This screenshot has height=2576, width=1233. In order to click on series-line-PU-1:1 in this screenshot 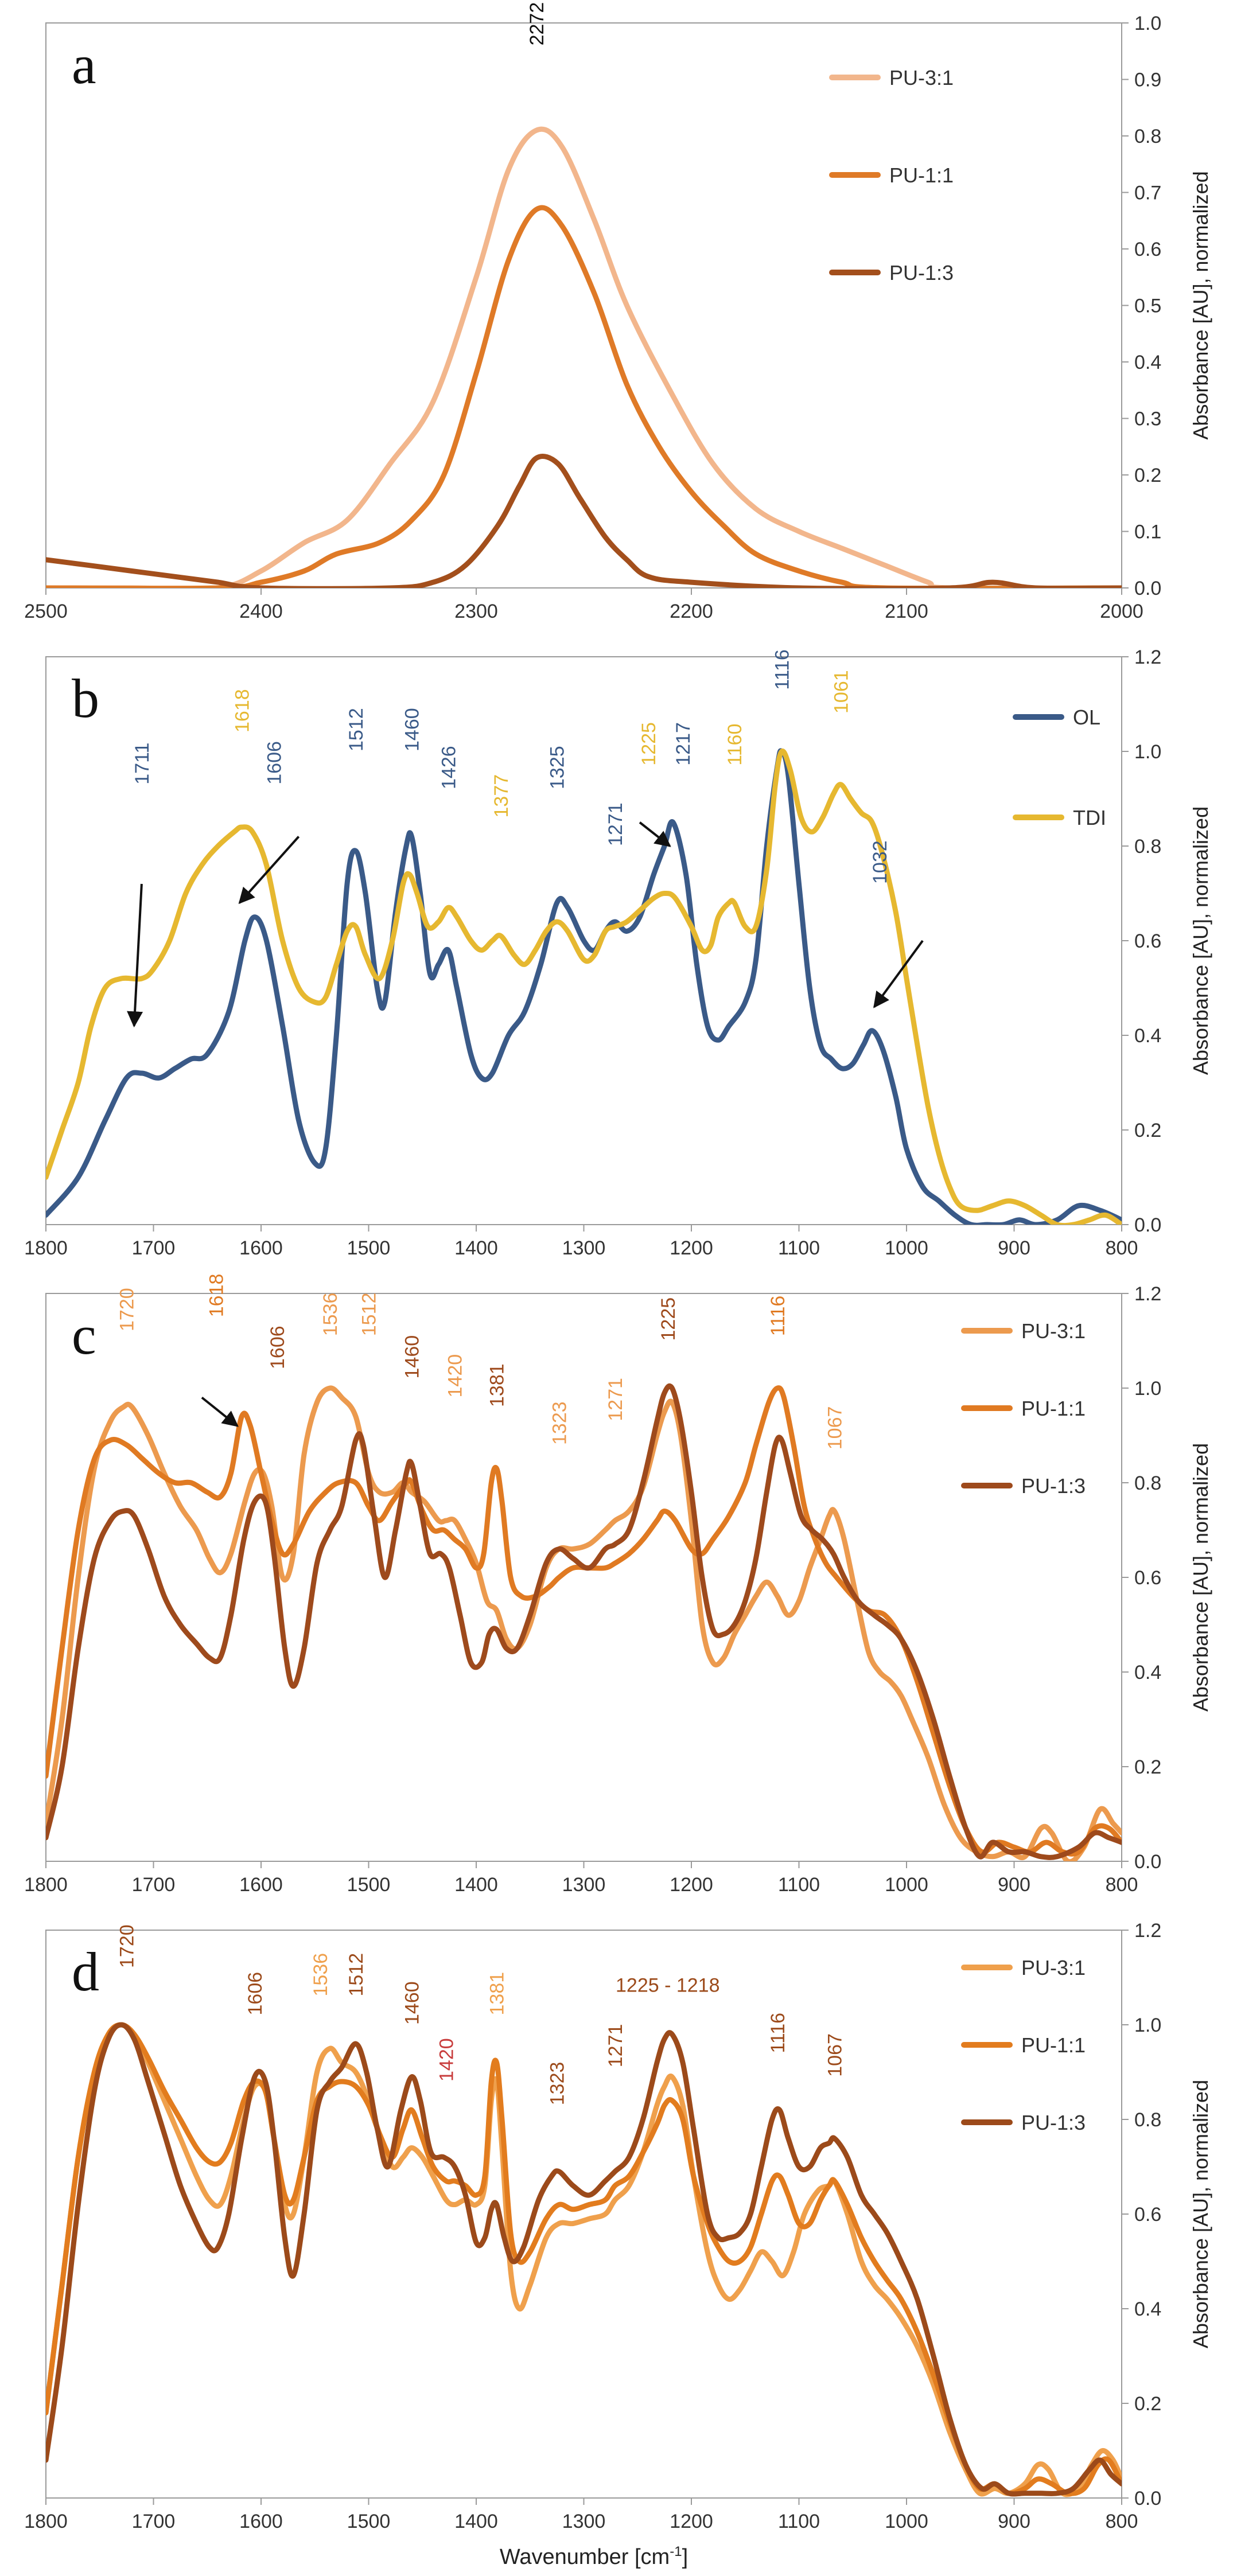, I will do `click(584, 397)`.